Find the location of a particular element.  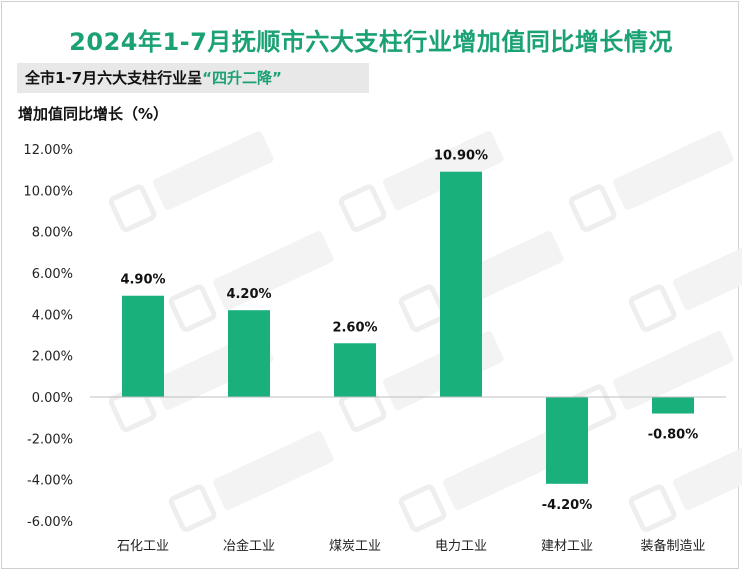

y-axis-label: 增加值同比增长（%） is located at coordinates (93, 114).